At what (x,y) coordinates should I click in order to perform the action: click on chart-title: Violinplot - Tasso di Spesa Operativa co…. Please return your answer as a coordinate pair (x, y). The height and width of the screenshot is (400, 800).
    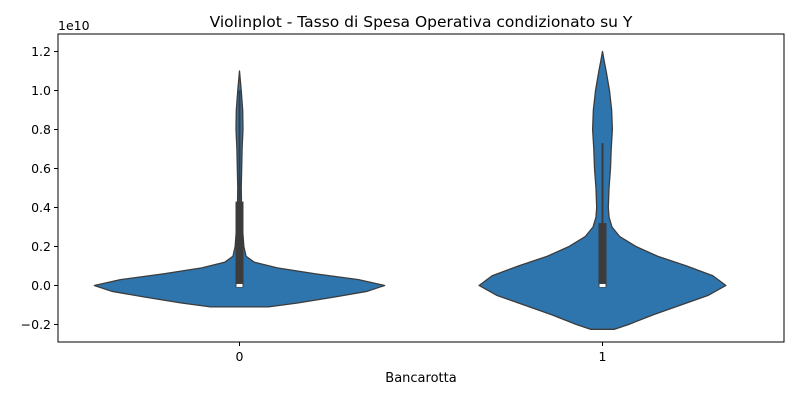
    Looking at the image, I should click on (421, 22).